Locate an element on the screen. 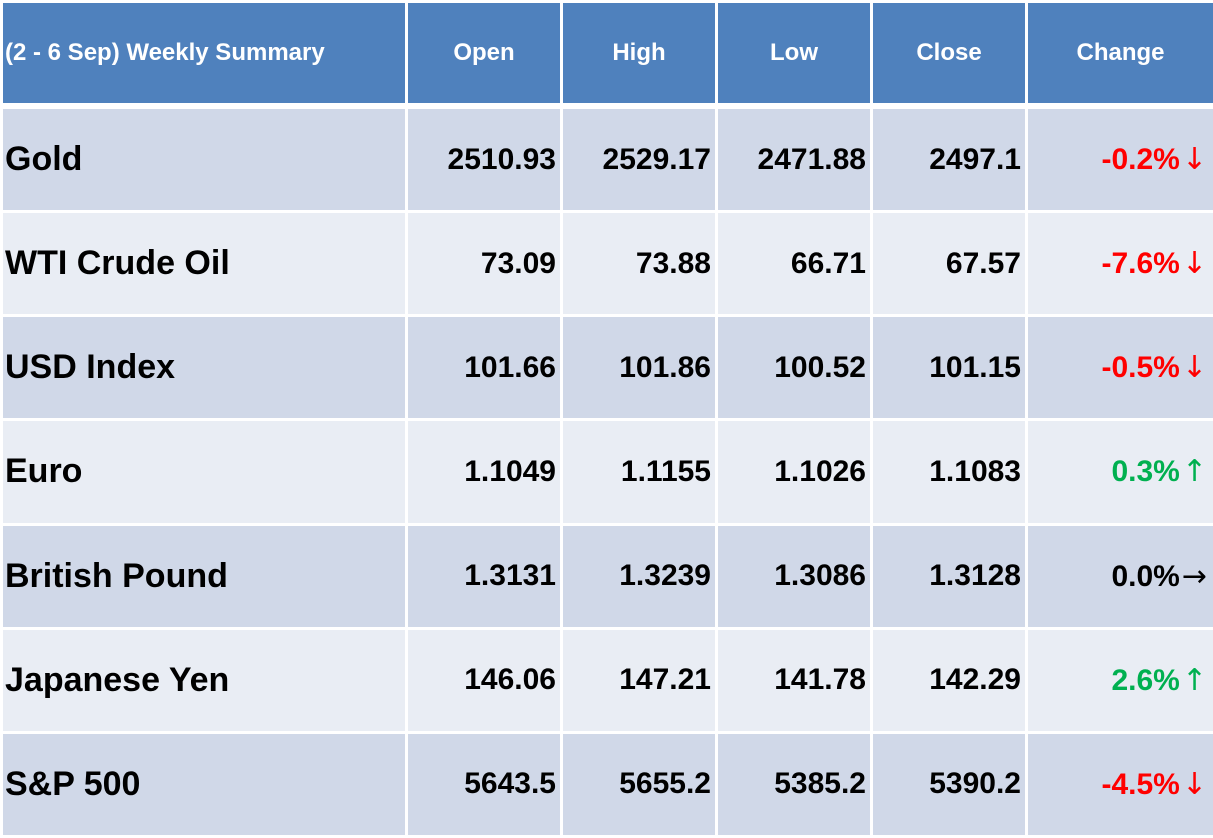  change-value: -4.5% is located at coordinates (1140, 784).